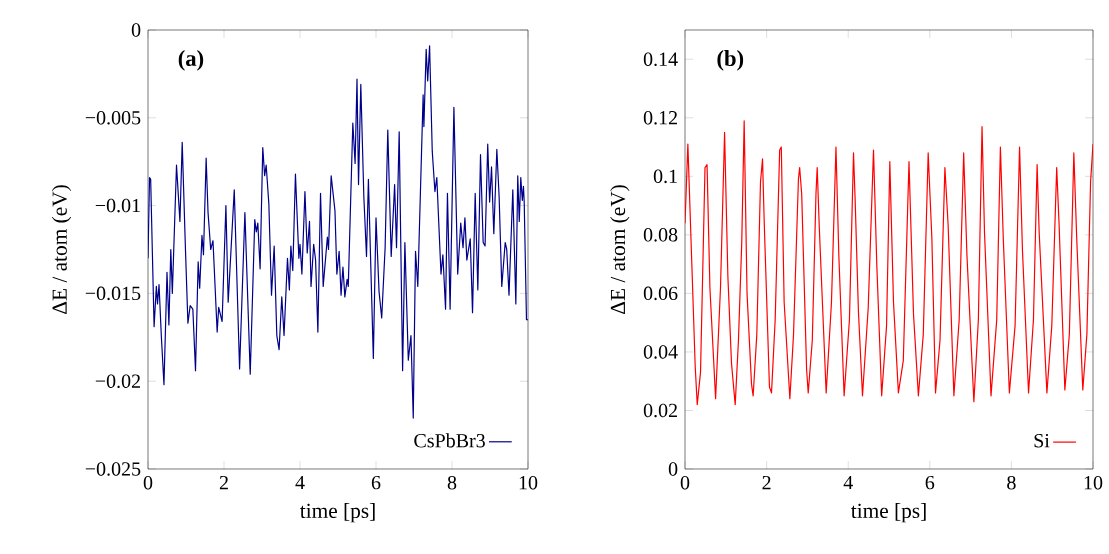 This screenshot has height=554, width=1109. What do you see at coordinates (449, 440) in the screenshot?
I see `legend-label: CsPbBr3` at bounding box center [449, 440].